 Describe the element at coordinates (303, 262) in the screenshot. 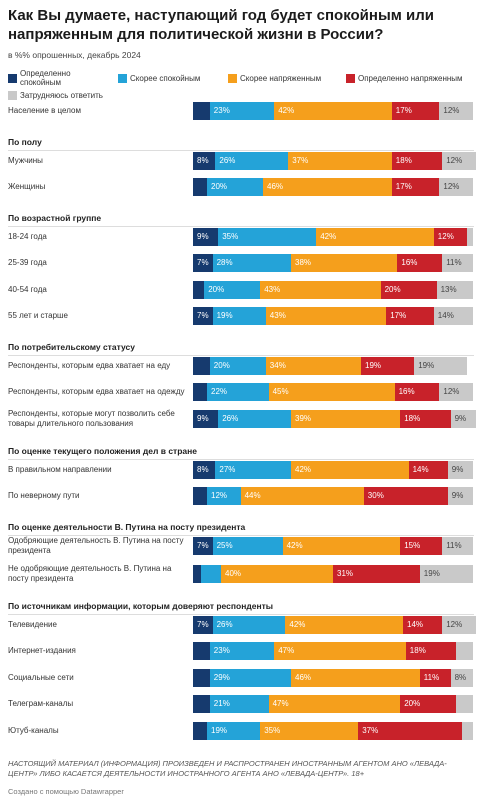

I see `value-label: 38%` at that location.